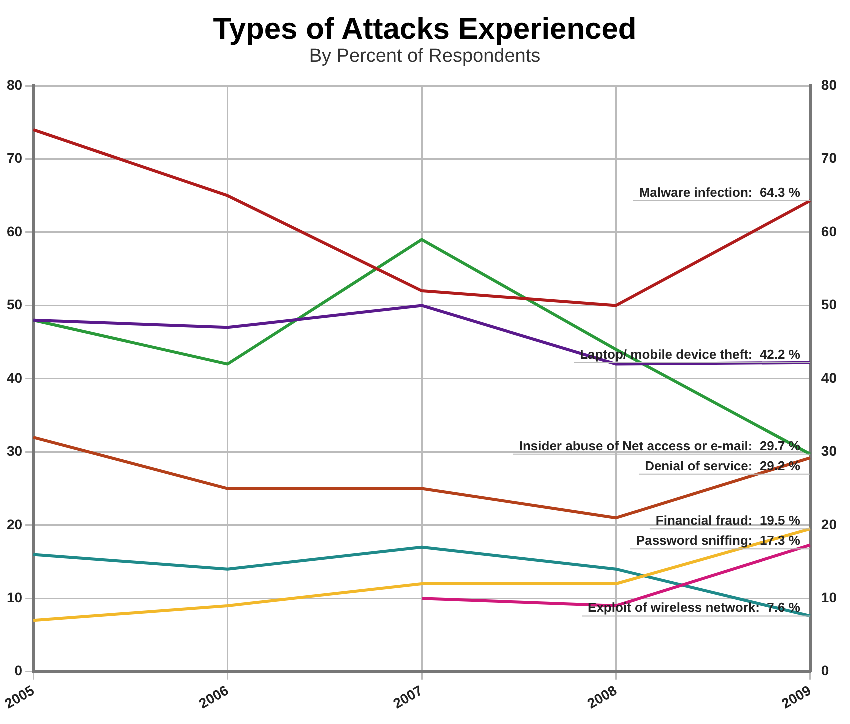  Describe the element at coordinates (825, 670) in the screenshot. I see `y2-tick-label: 0` at that location.